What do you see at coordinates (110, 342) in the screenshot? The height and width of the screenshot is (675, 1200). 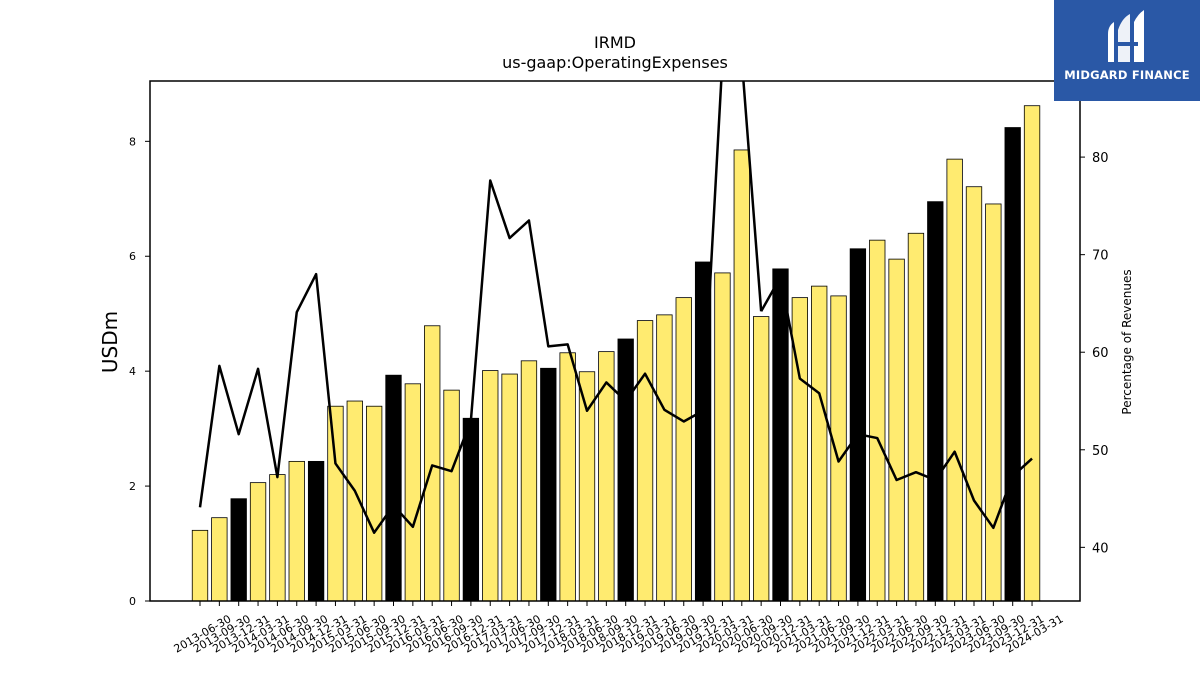 I see `y-axis-label: USDm` at bounding box center [110, 342].